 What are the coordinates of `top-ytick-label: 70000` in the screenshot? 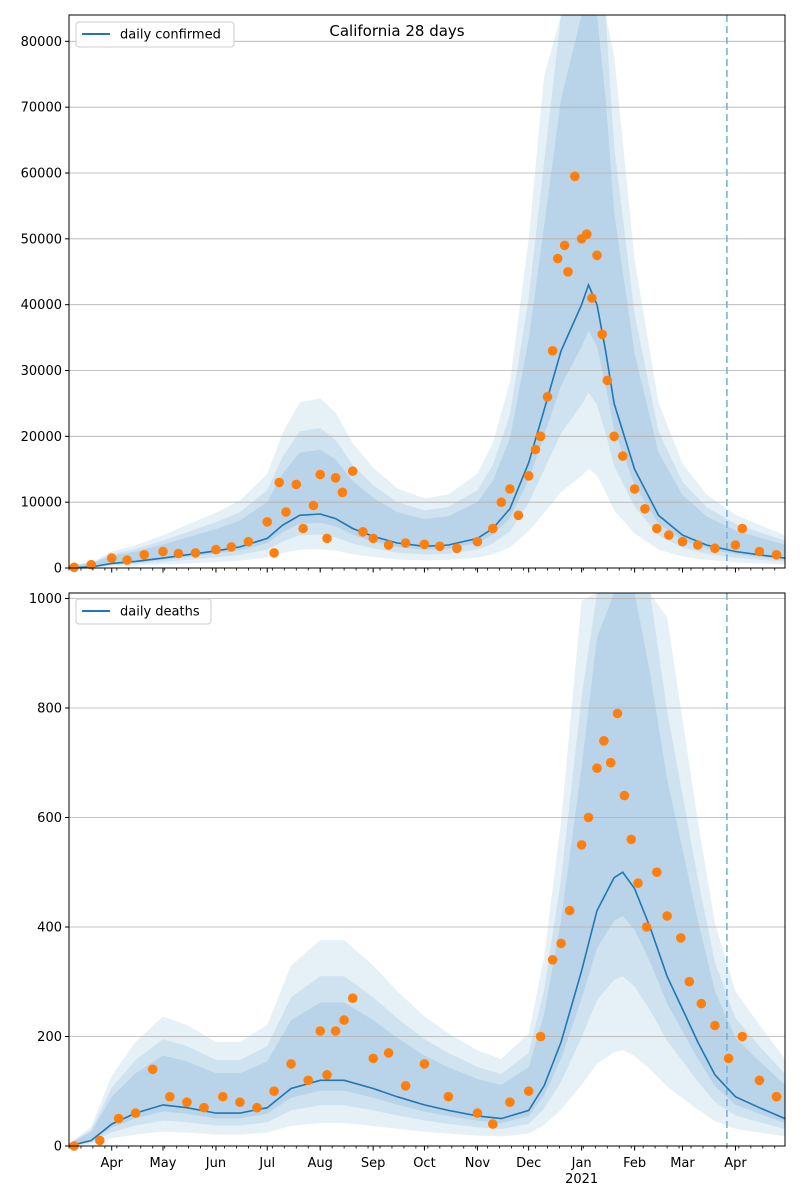 It's located at (41, 108).